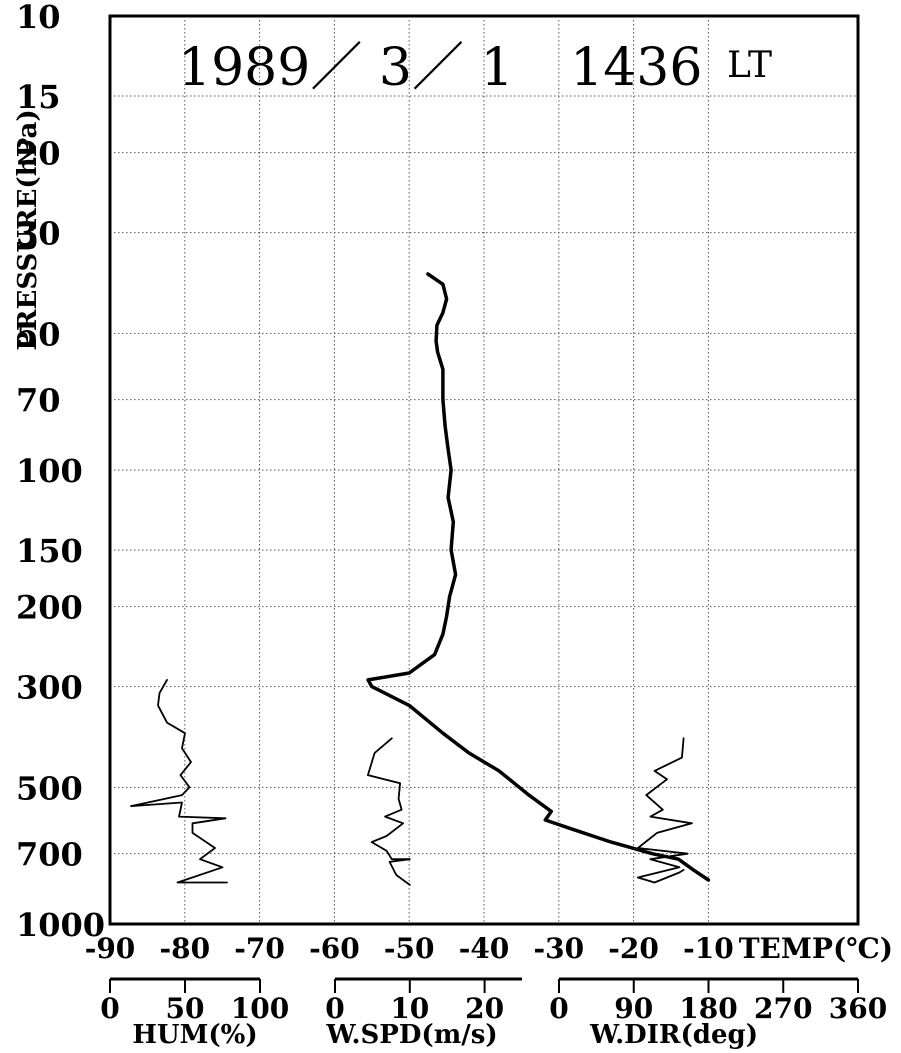  Describe the element at coordinates (858, 1008) in the screenshot. I see `wdir-tick-label: 360` at that location.